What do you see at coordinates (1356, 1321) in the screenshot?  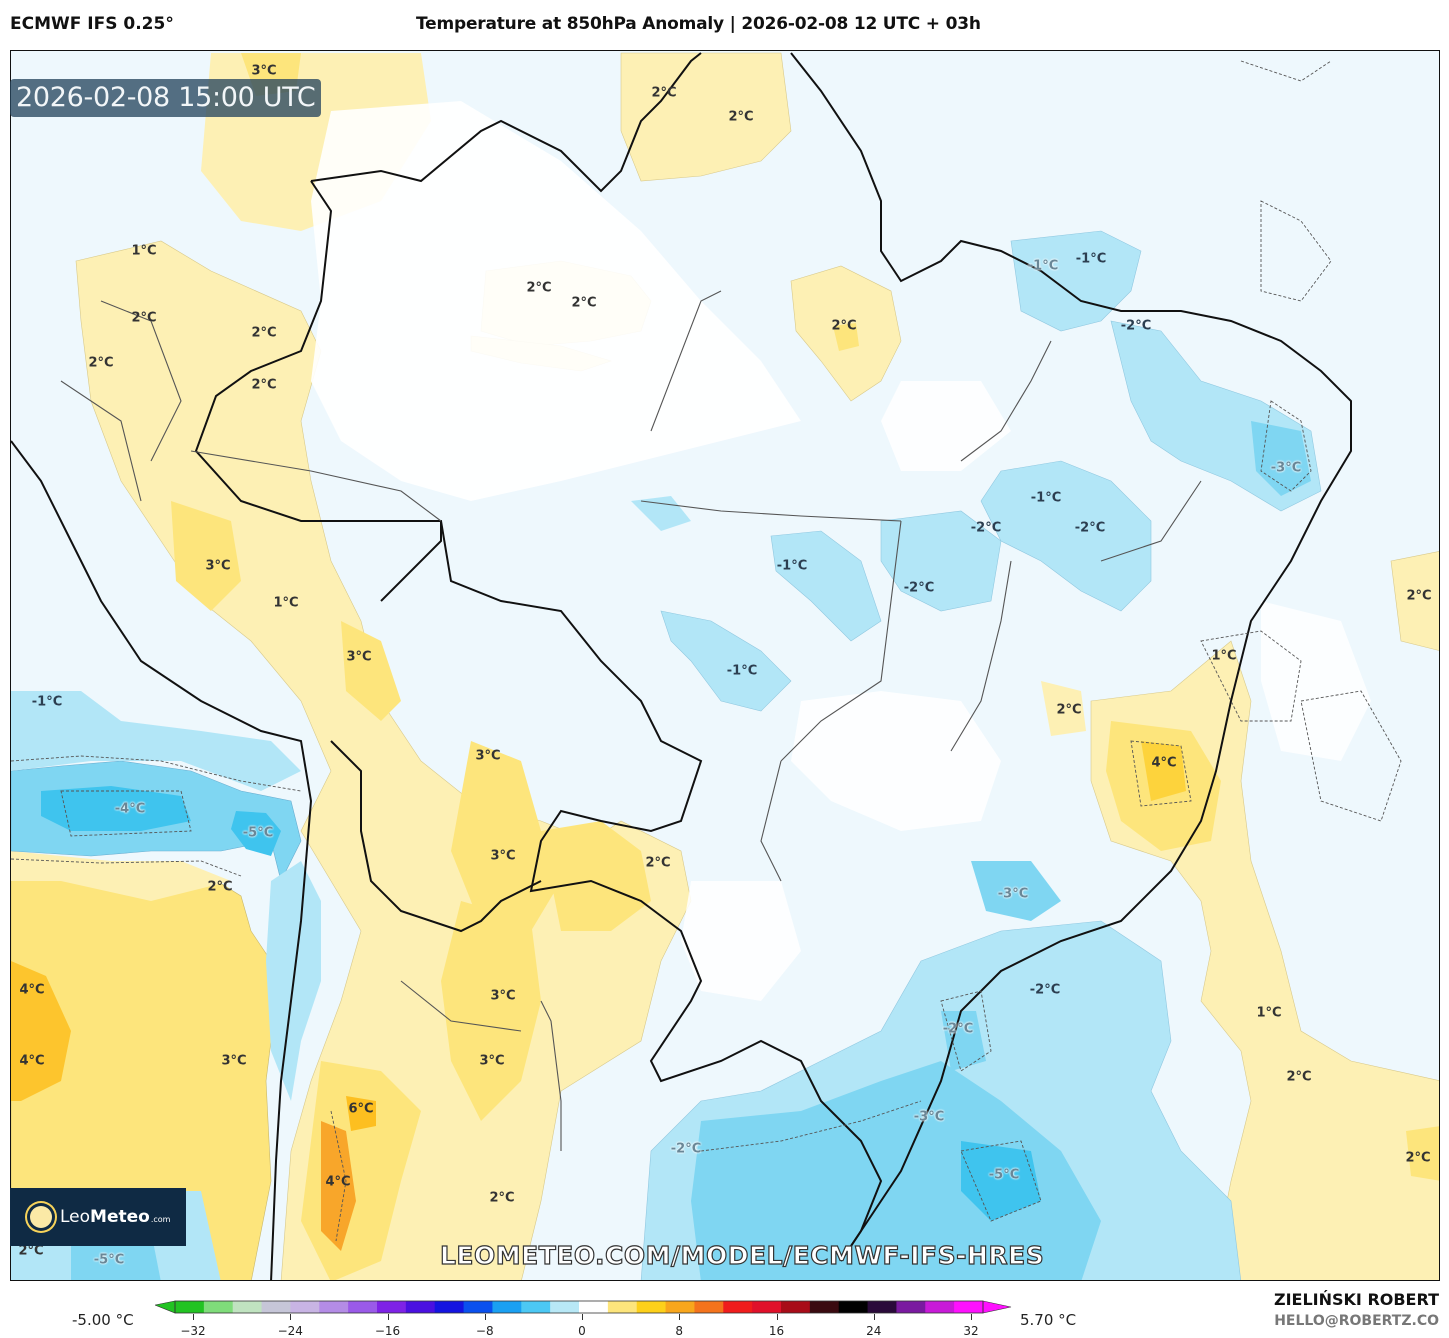 I see `author-email: HELLO@ROBERTZ.CO` at bounding box center [1356, 1321].